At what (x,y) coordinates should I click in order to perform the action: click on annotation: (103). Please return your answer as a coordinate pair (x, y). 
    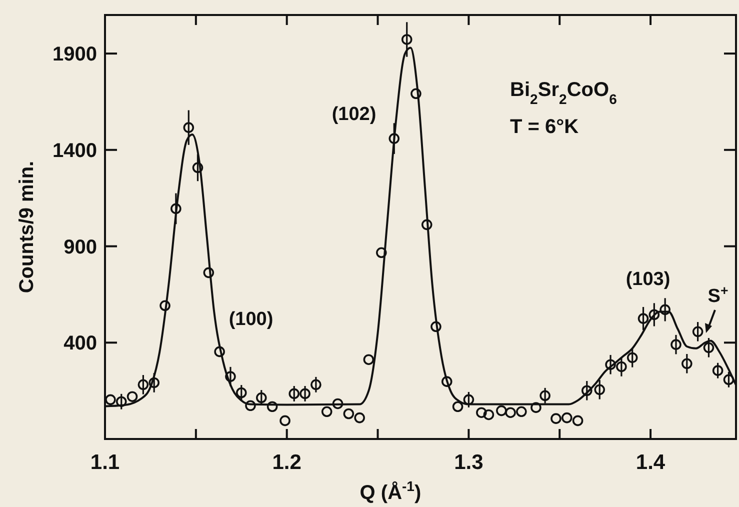
    Looking at the image, I should click on (648, 279).